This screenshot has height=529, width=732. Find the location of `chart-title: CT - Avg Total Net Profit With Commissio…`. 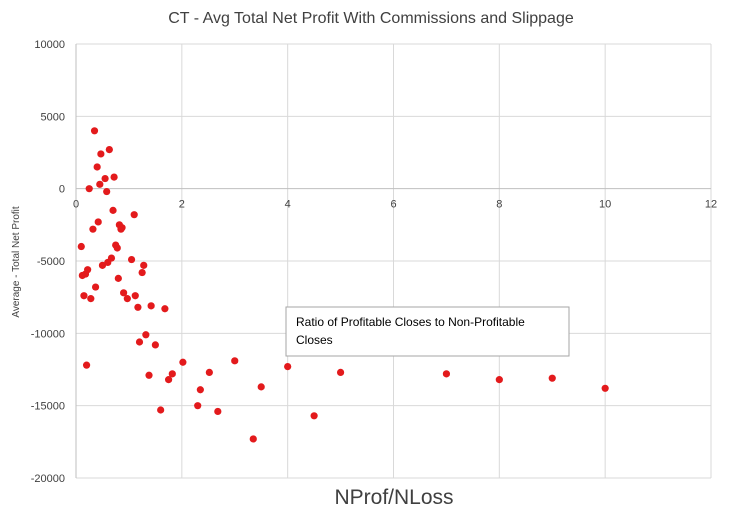

chart-title: CT - Avg Total Net Profit With Commissio… is located at coordinates (371, 18).